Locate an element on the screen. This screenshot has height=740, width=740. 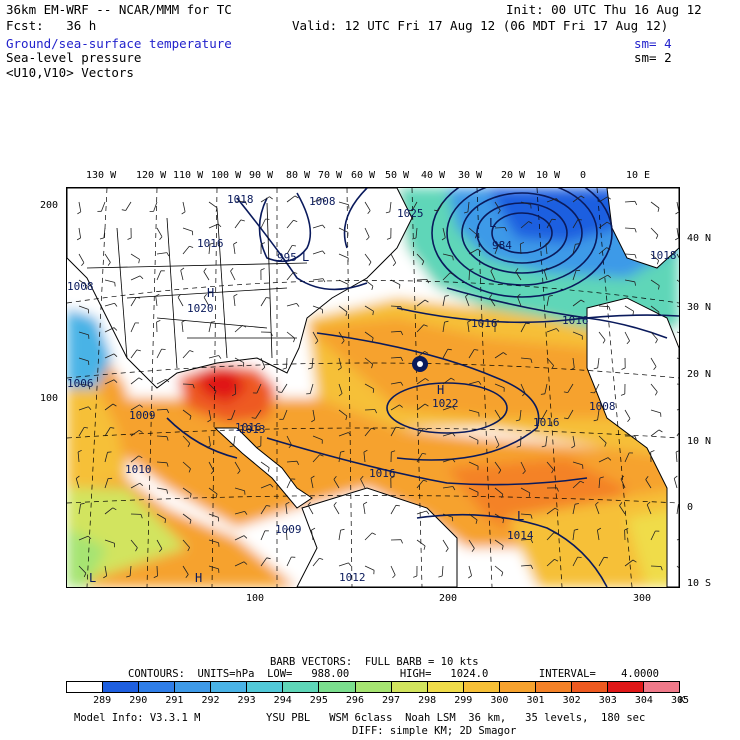
diffusion-config: DIFF: simple KM; 2D Smagor is located at coordinates (434, 731).